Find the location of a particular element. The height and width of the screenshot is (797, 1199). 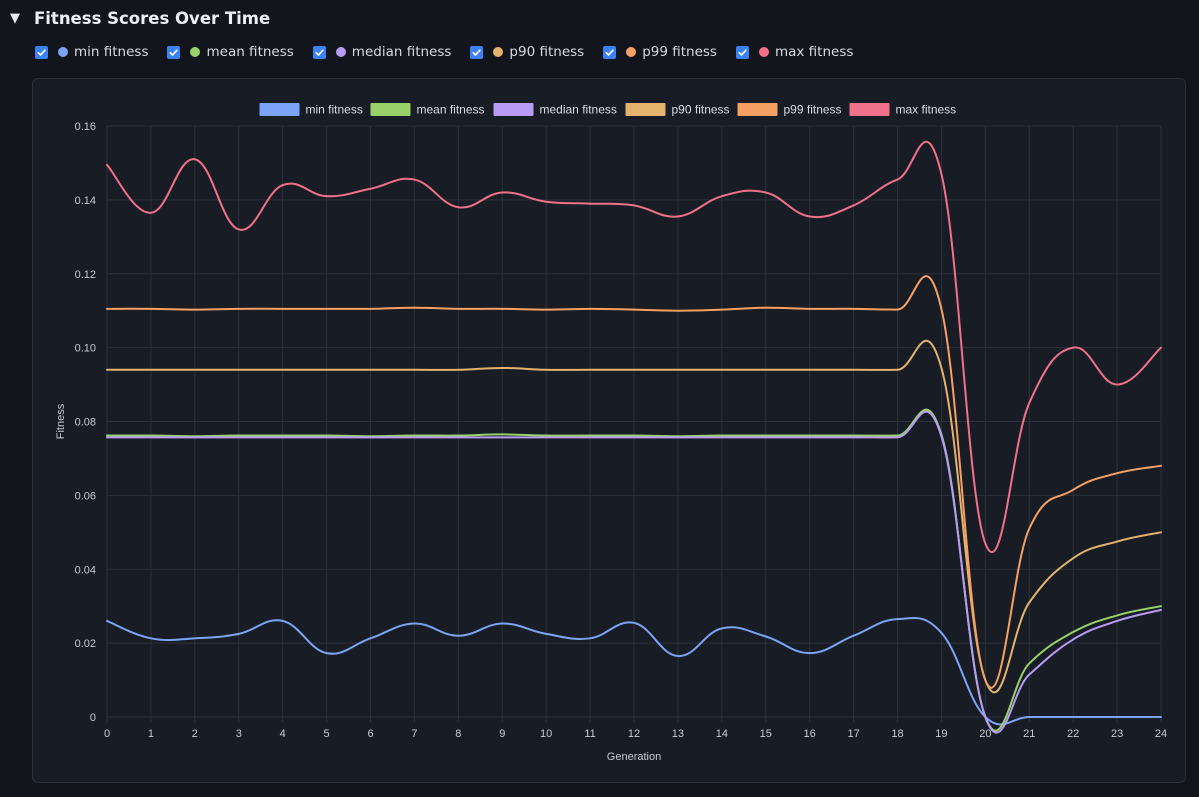

x-tick-label: 15 is located at coordinates (766, 734).